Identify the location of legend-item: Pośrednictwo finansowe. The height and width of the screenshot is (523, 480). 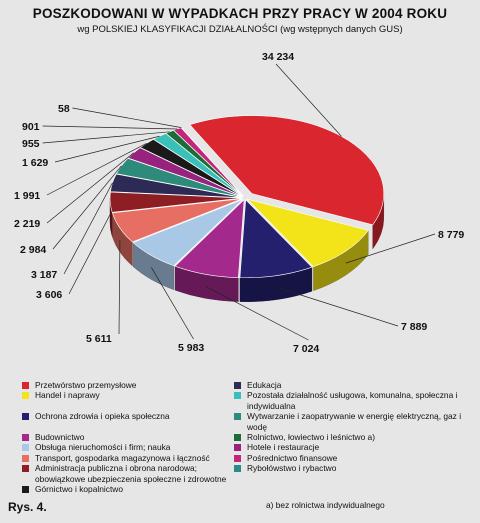
(350, 458).